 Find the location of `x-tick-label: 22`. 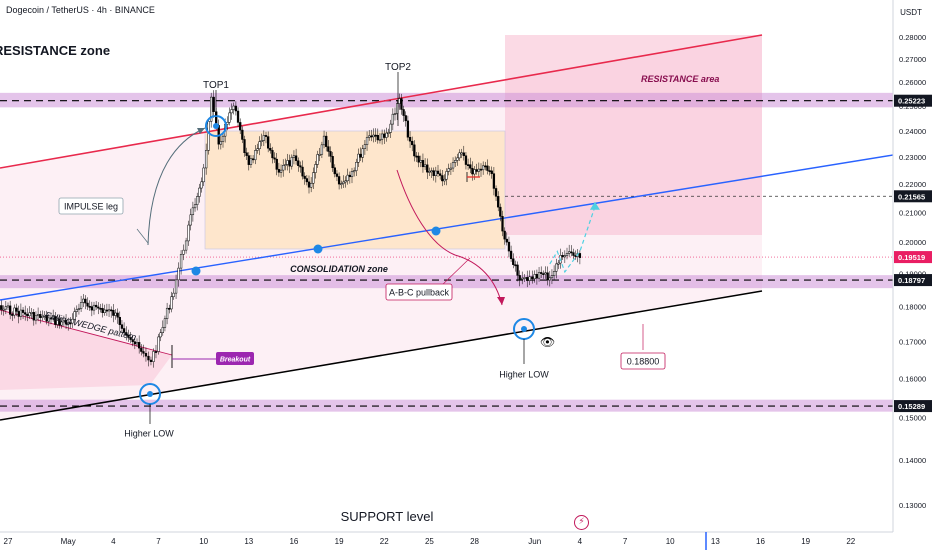

x-tick-label: 22 is located at coordinates (850, 541).